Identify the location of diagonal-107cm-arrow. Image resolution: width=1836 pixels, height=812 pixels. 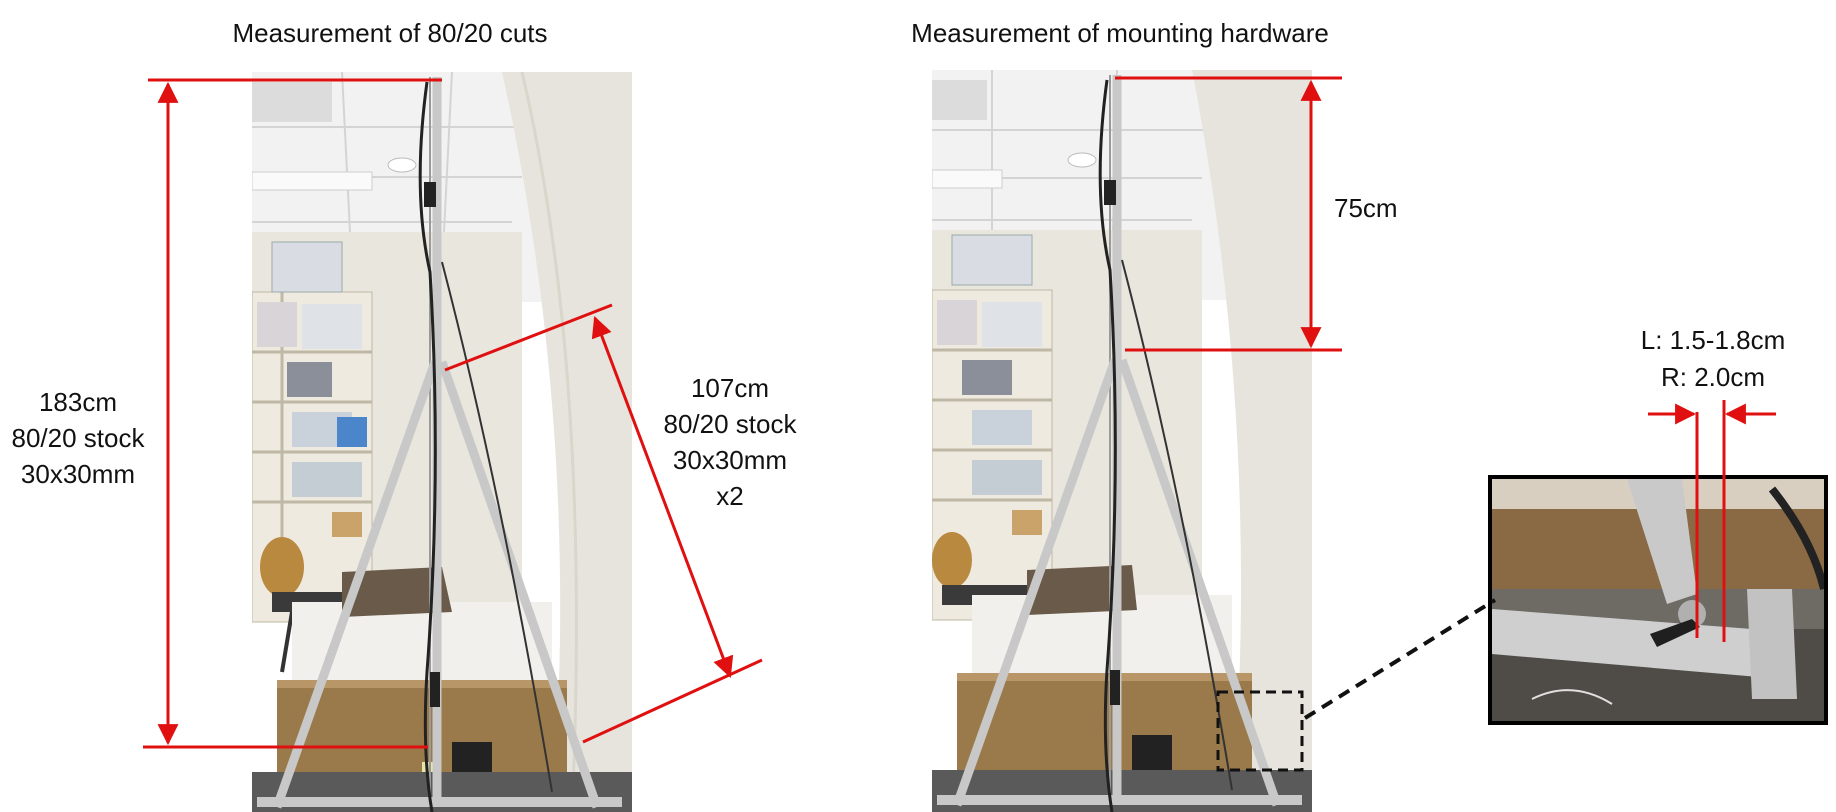
(662, 497).